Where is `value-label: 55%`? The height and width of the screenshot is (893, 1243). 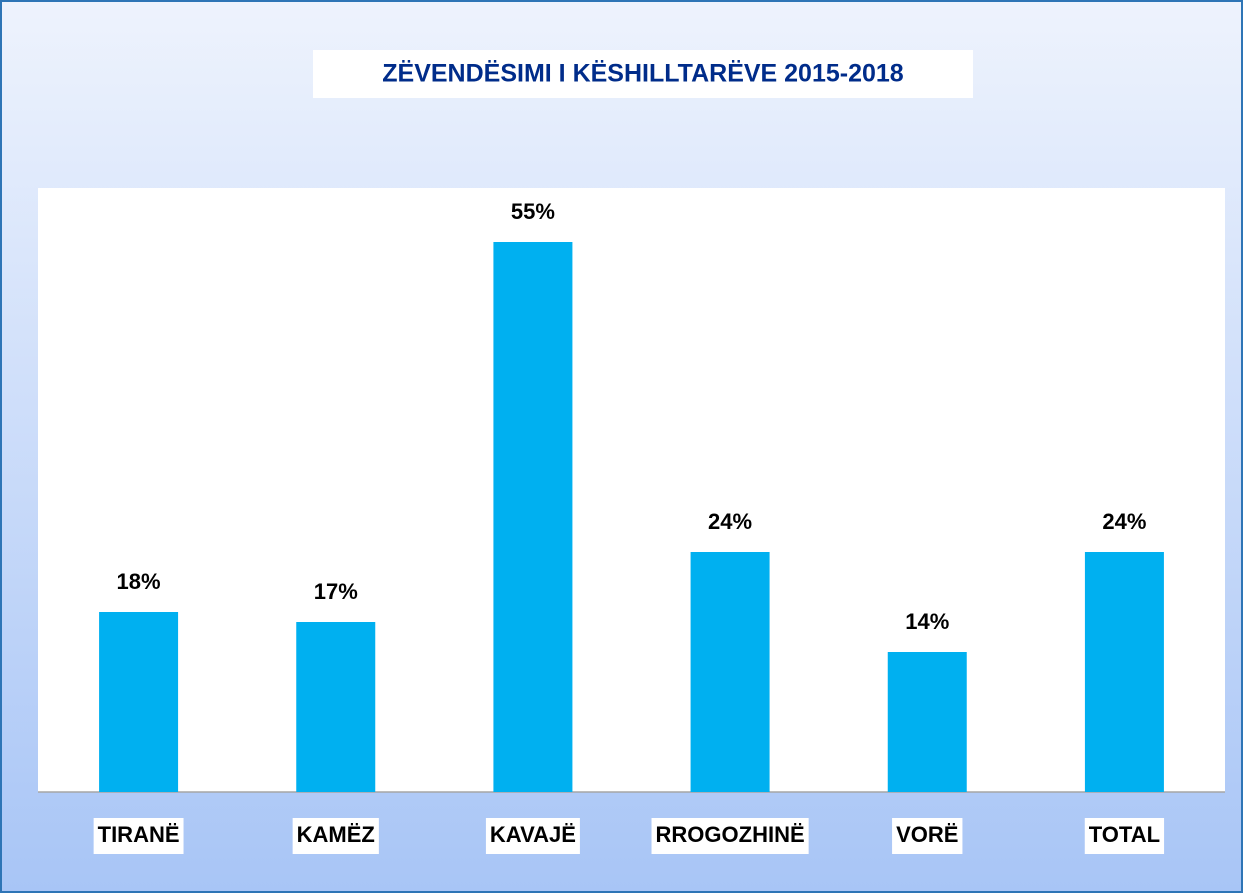 value-label: 55% is located at coordinates (533, 211).